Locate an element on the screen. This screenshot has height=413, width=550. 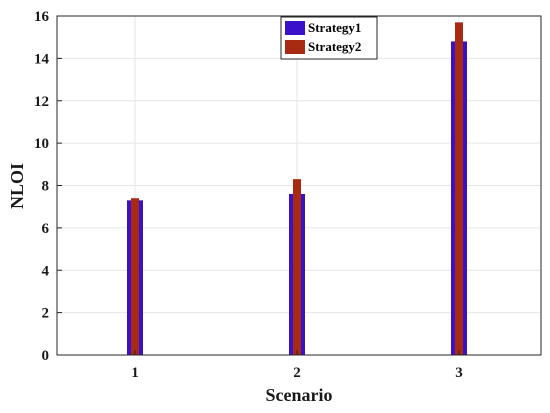
y-tick-label: 6 is located at coordinates (46, 229).